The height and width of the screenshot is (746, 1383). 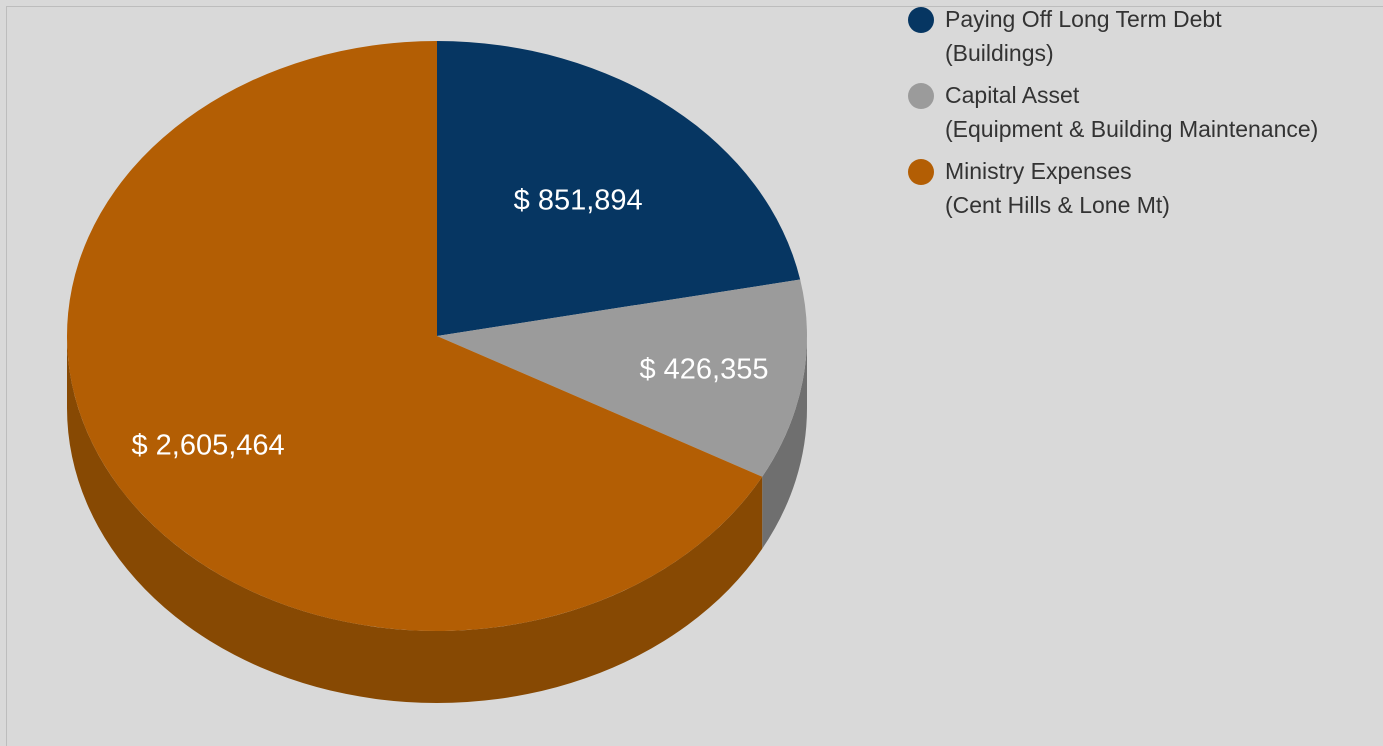 I want to click on legend-item-ministry-expenses: Ministry Expenses (Cent Hills & Lone Mt), so click(x=1113, y=188).